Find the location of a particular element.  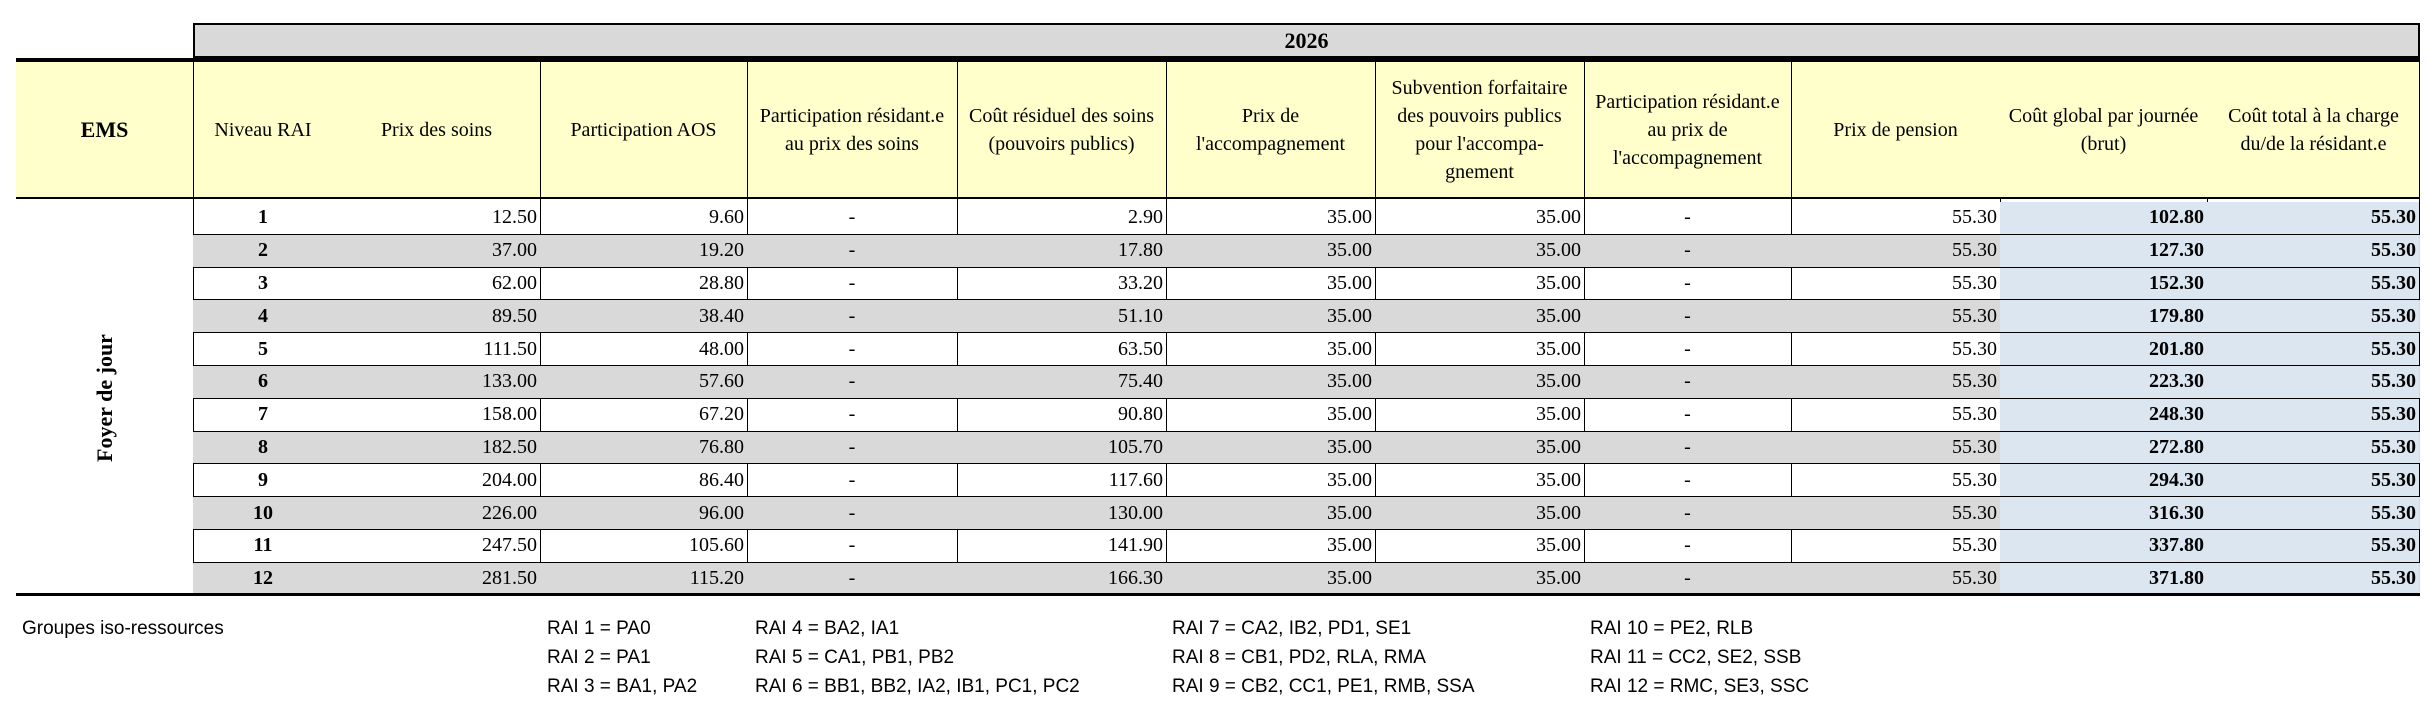

cell-participation-aos: 9.60 is located at coordinates (726, 217).